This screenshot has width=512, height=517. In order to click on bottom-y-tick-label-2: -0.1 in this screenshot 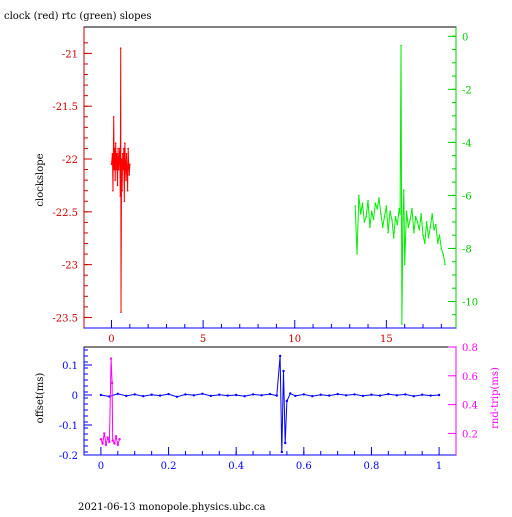, I will do `click(68, 426)`.